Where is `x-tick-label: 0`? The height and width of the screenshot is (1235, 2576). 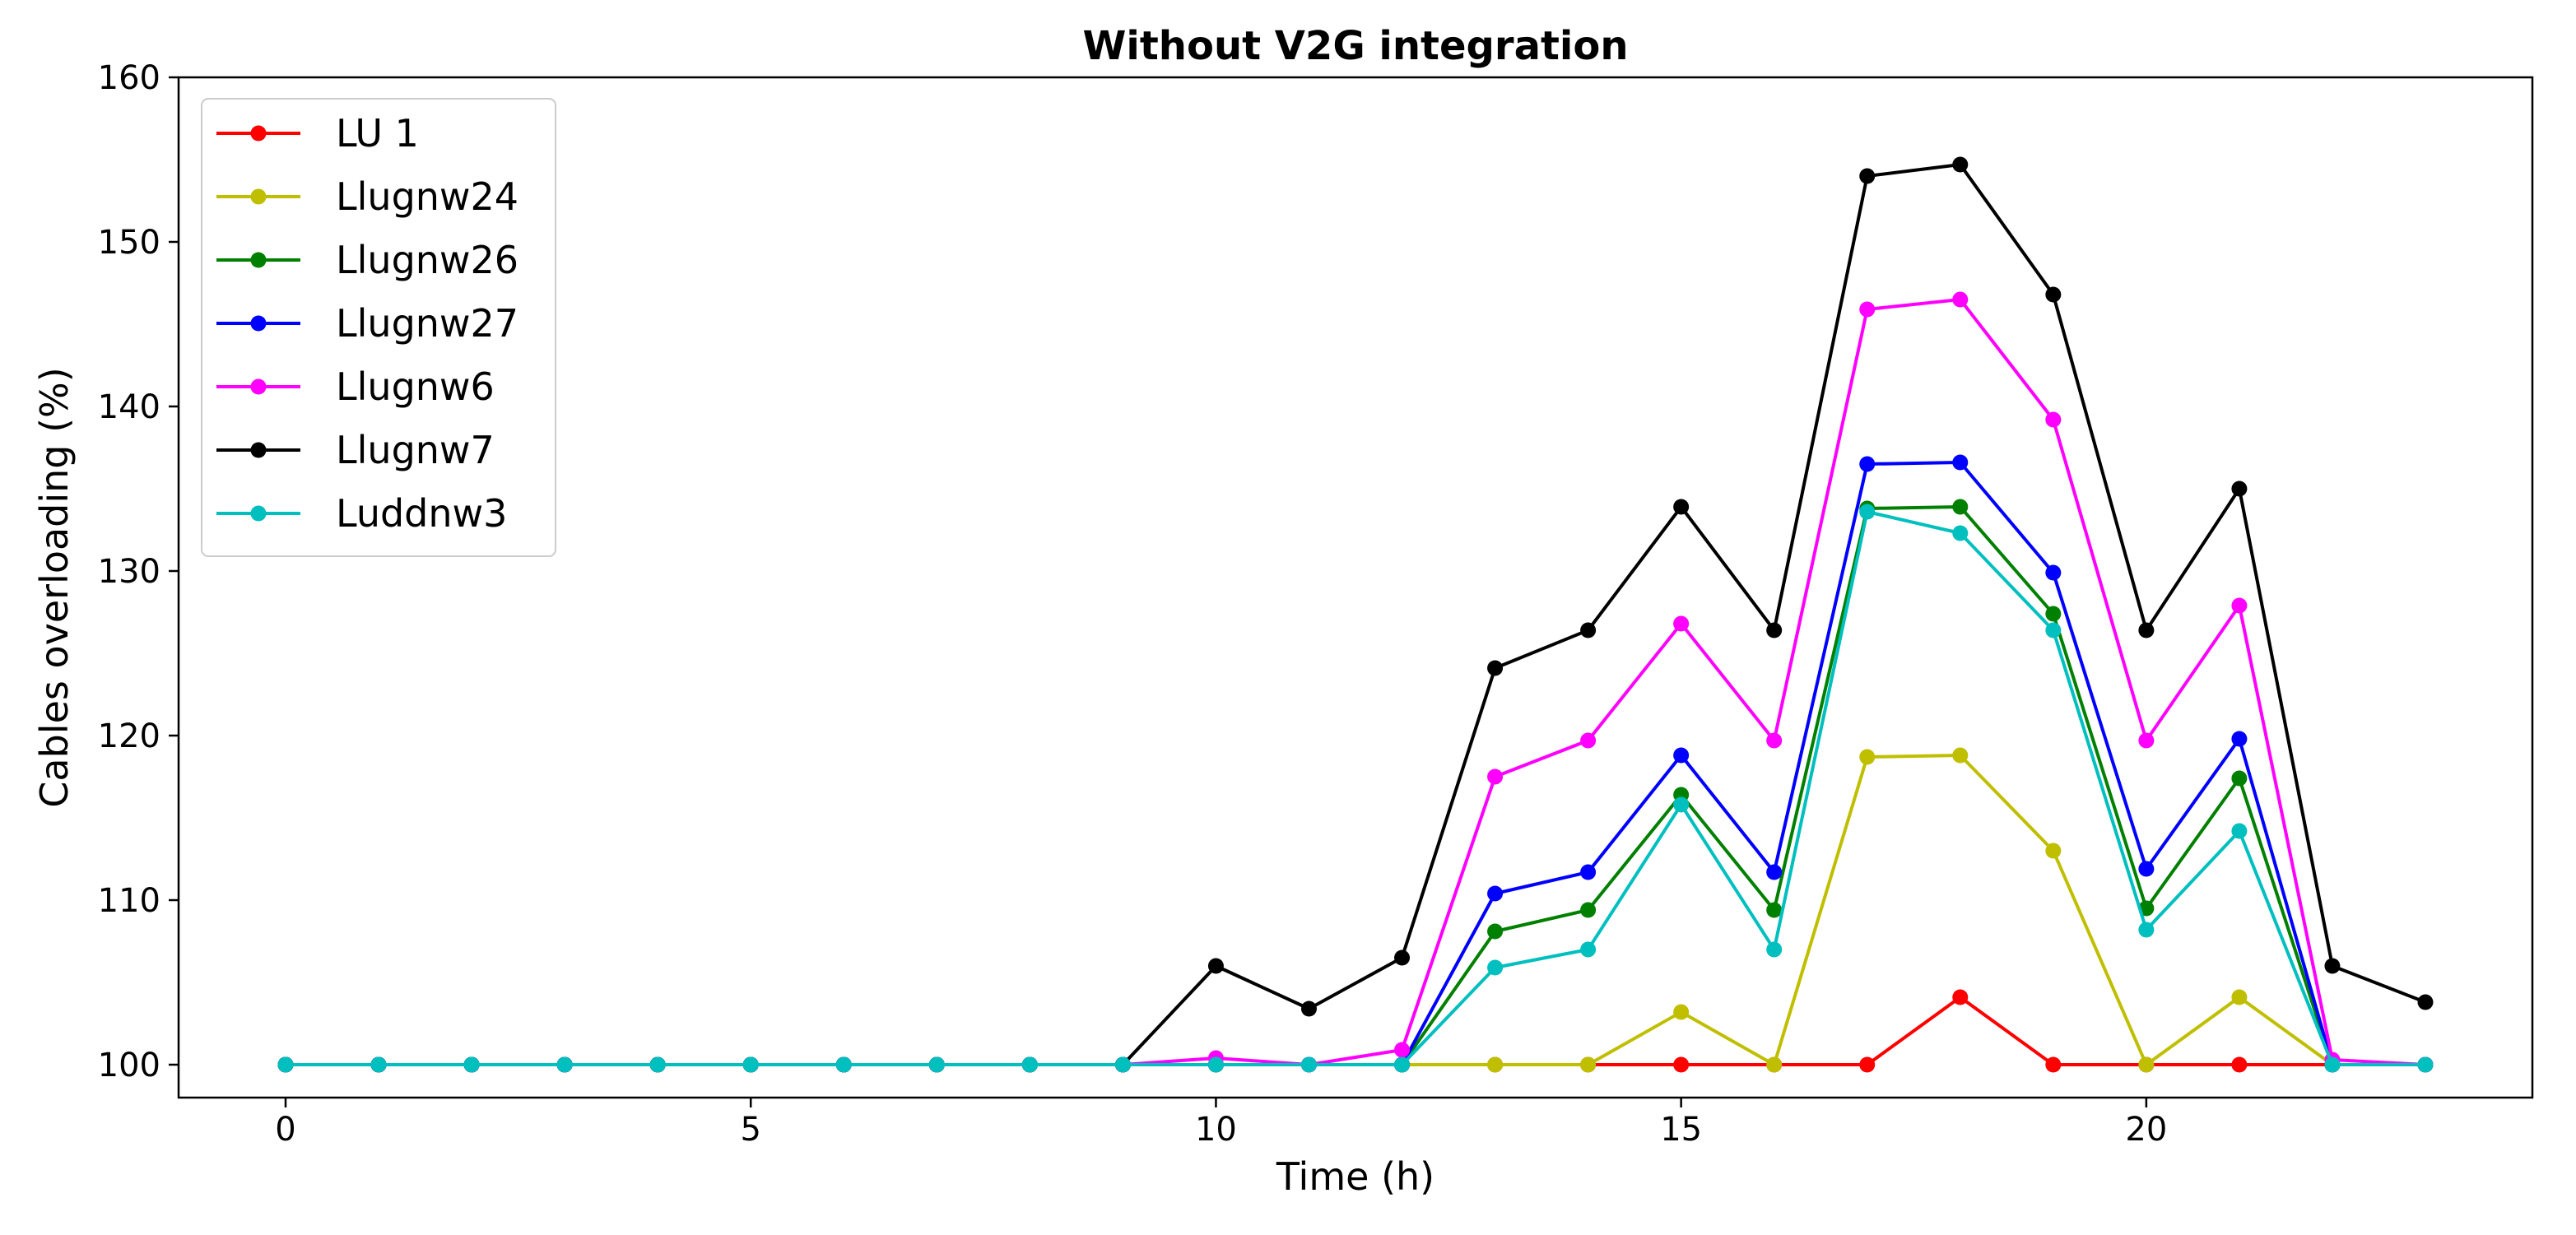 x-tick-label: 0 is located at coordinates (285, 1130).